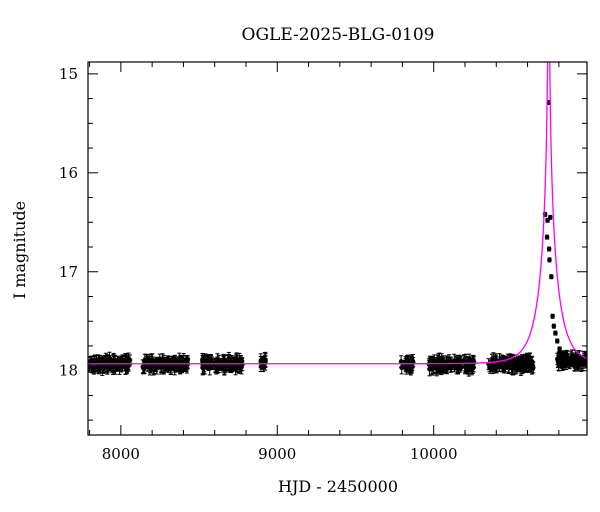  What do you see at coordinates (68, 74) in the screenshot?
I see `y-tick-label: 15` at bounding box center [68, 74].